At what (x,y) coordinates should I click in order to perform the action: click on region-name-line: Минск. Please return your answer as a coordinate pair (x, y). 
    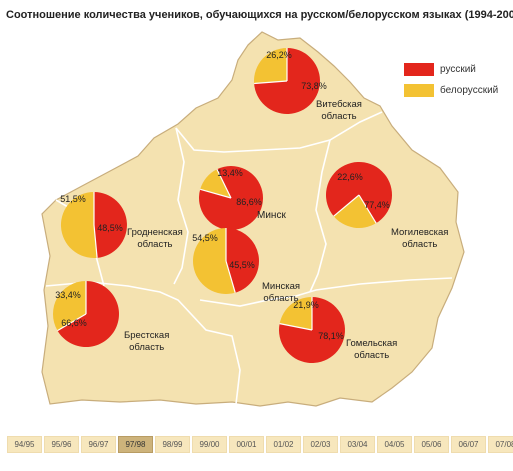
    Looking at the image, I should click on (271, 215).